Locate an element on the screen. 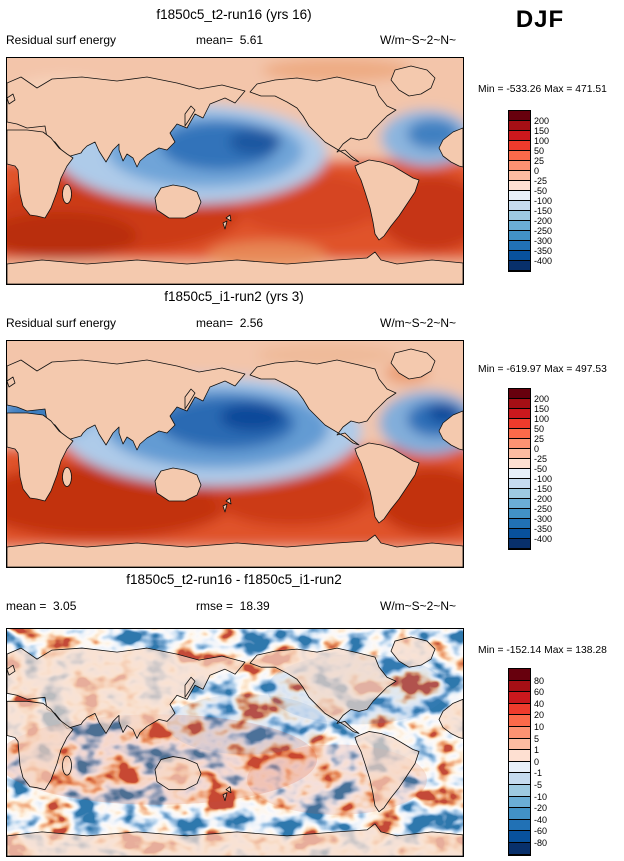  colorbar-tick-label: -1 is located at coordinates (538, 773).